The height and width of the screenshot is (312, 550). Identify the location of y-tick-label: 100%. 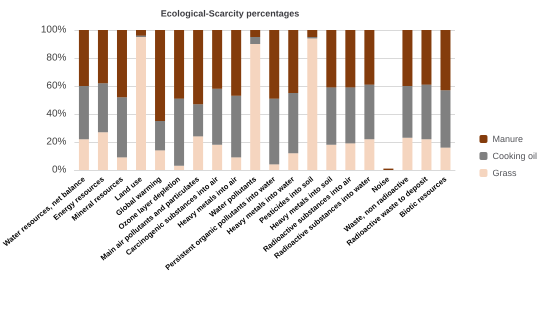
(53, 30).